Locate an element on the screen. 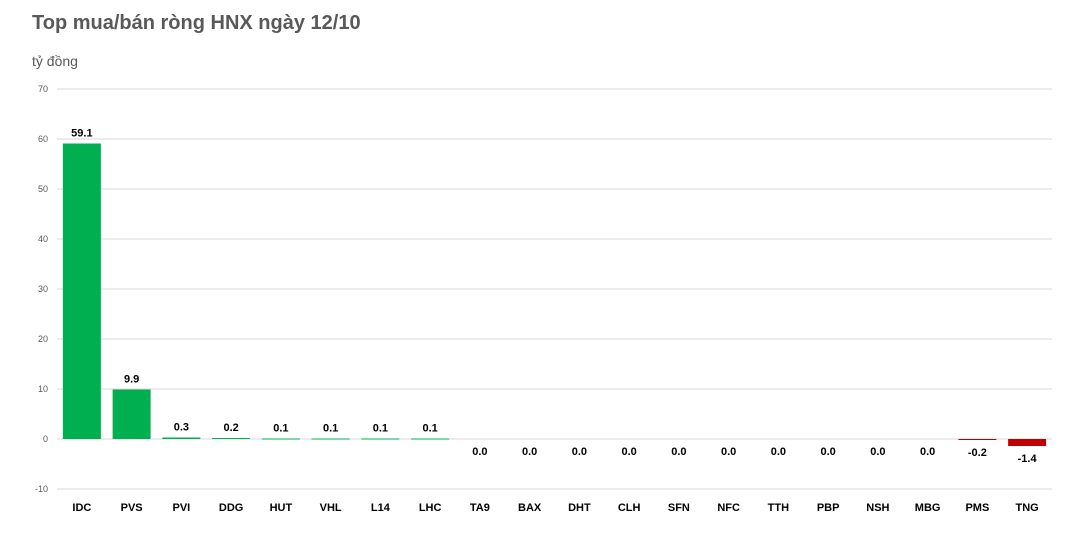 This screenshot has height=537, width=1075. x-tick-label: PMS is located at coordinates (977, 508).